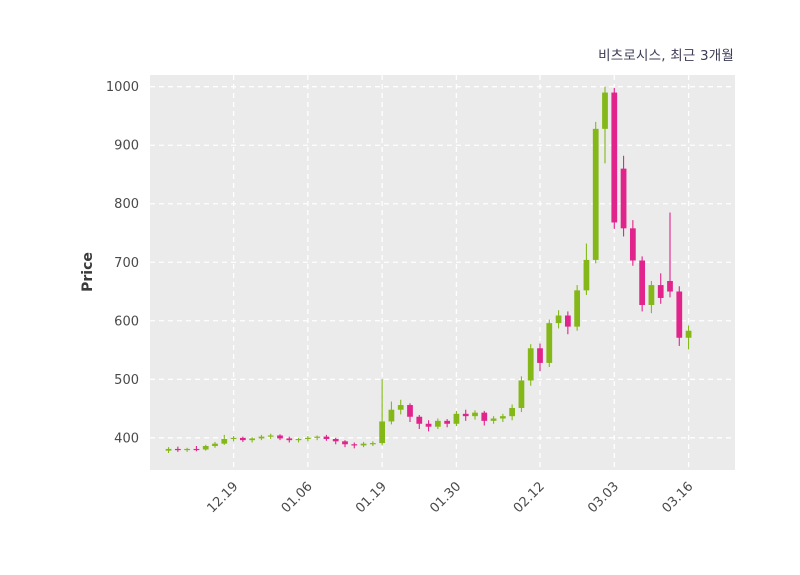  Describe the element at coordinates (126, 146) in the screenshot. I see `svg-text: 900` at that location.